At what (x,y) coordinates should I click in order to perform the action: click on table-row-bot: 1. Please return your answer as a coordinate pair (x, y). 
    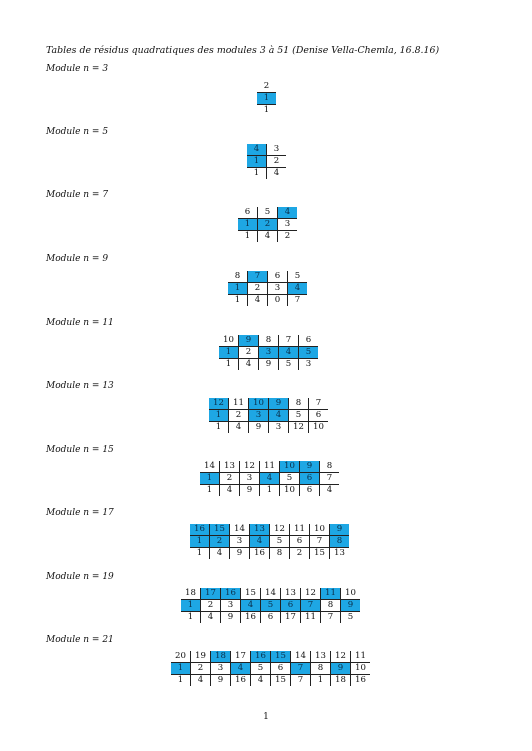
    Looking at the image, I should click on (266, 110).